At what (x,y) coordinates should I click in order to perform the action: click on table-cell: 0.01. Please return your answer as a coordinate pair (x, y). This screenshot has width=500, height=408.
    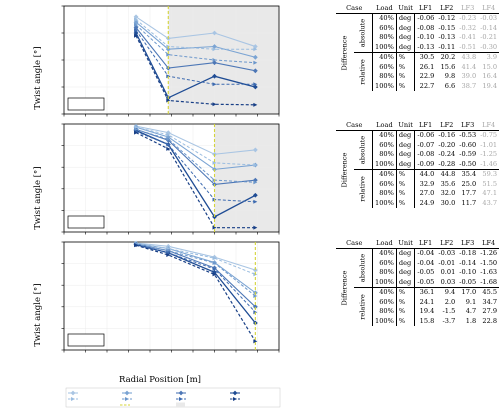
    Looking at the image, I should click on (448, 272).